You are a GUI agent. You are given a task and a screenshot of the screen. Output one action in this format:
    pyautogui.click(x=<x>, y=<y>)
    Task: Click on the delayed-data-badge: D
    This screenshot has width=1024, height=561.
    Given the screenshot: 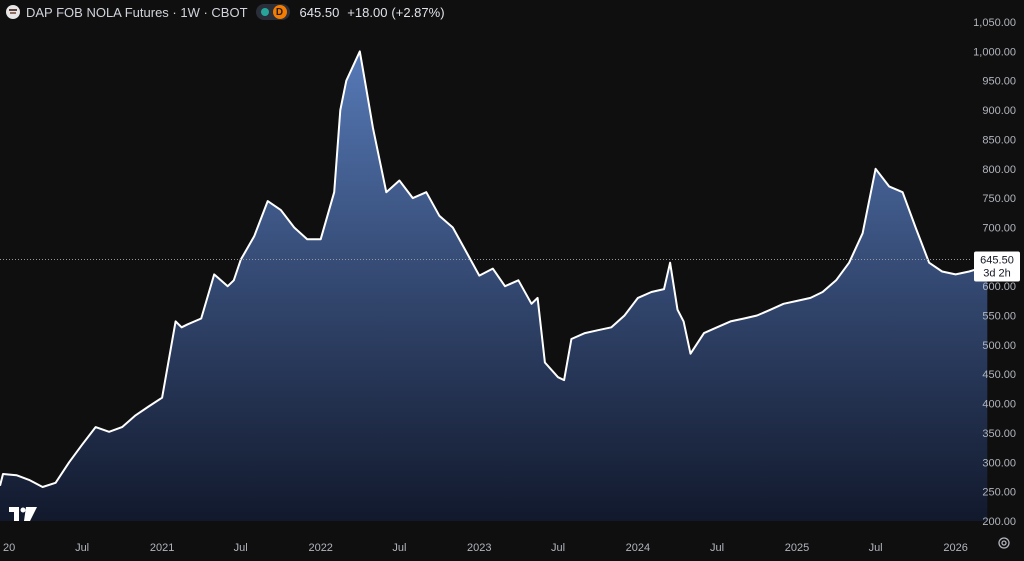 What is the action you would take?
    pyautogui.click(x=280, y=12)
    